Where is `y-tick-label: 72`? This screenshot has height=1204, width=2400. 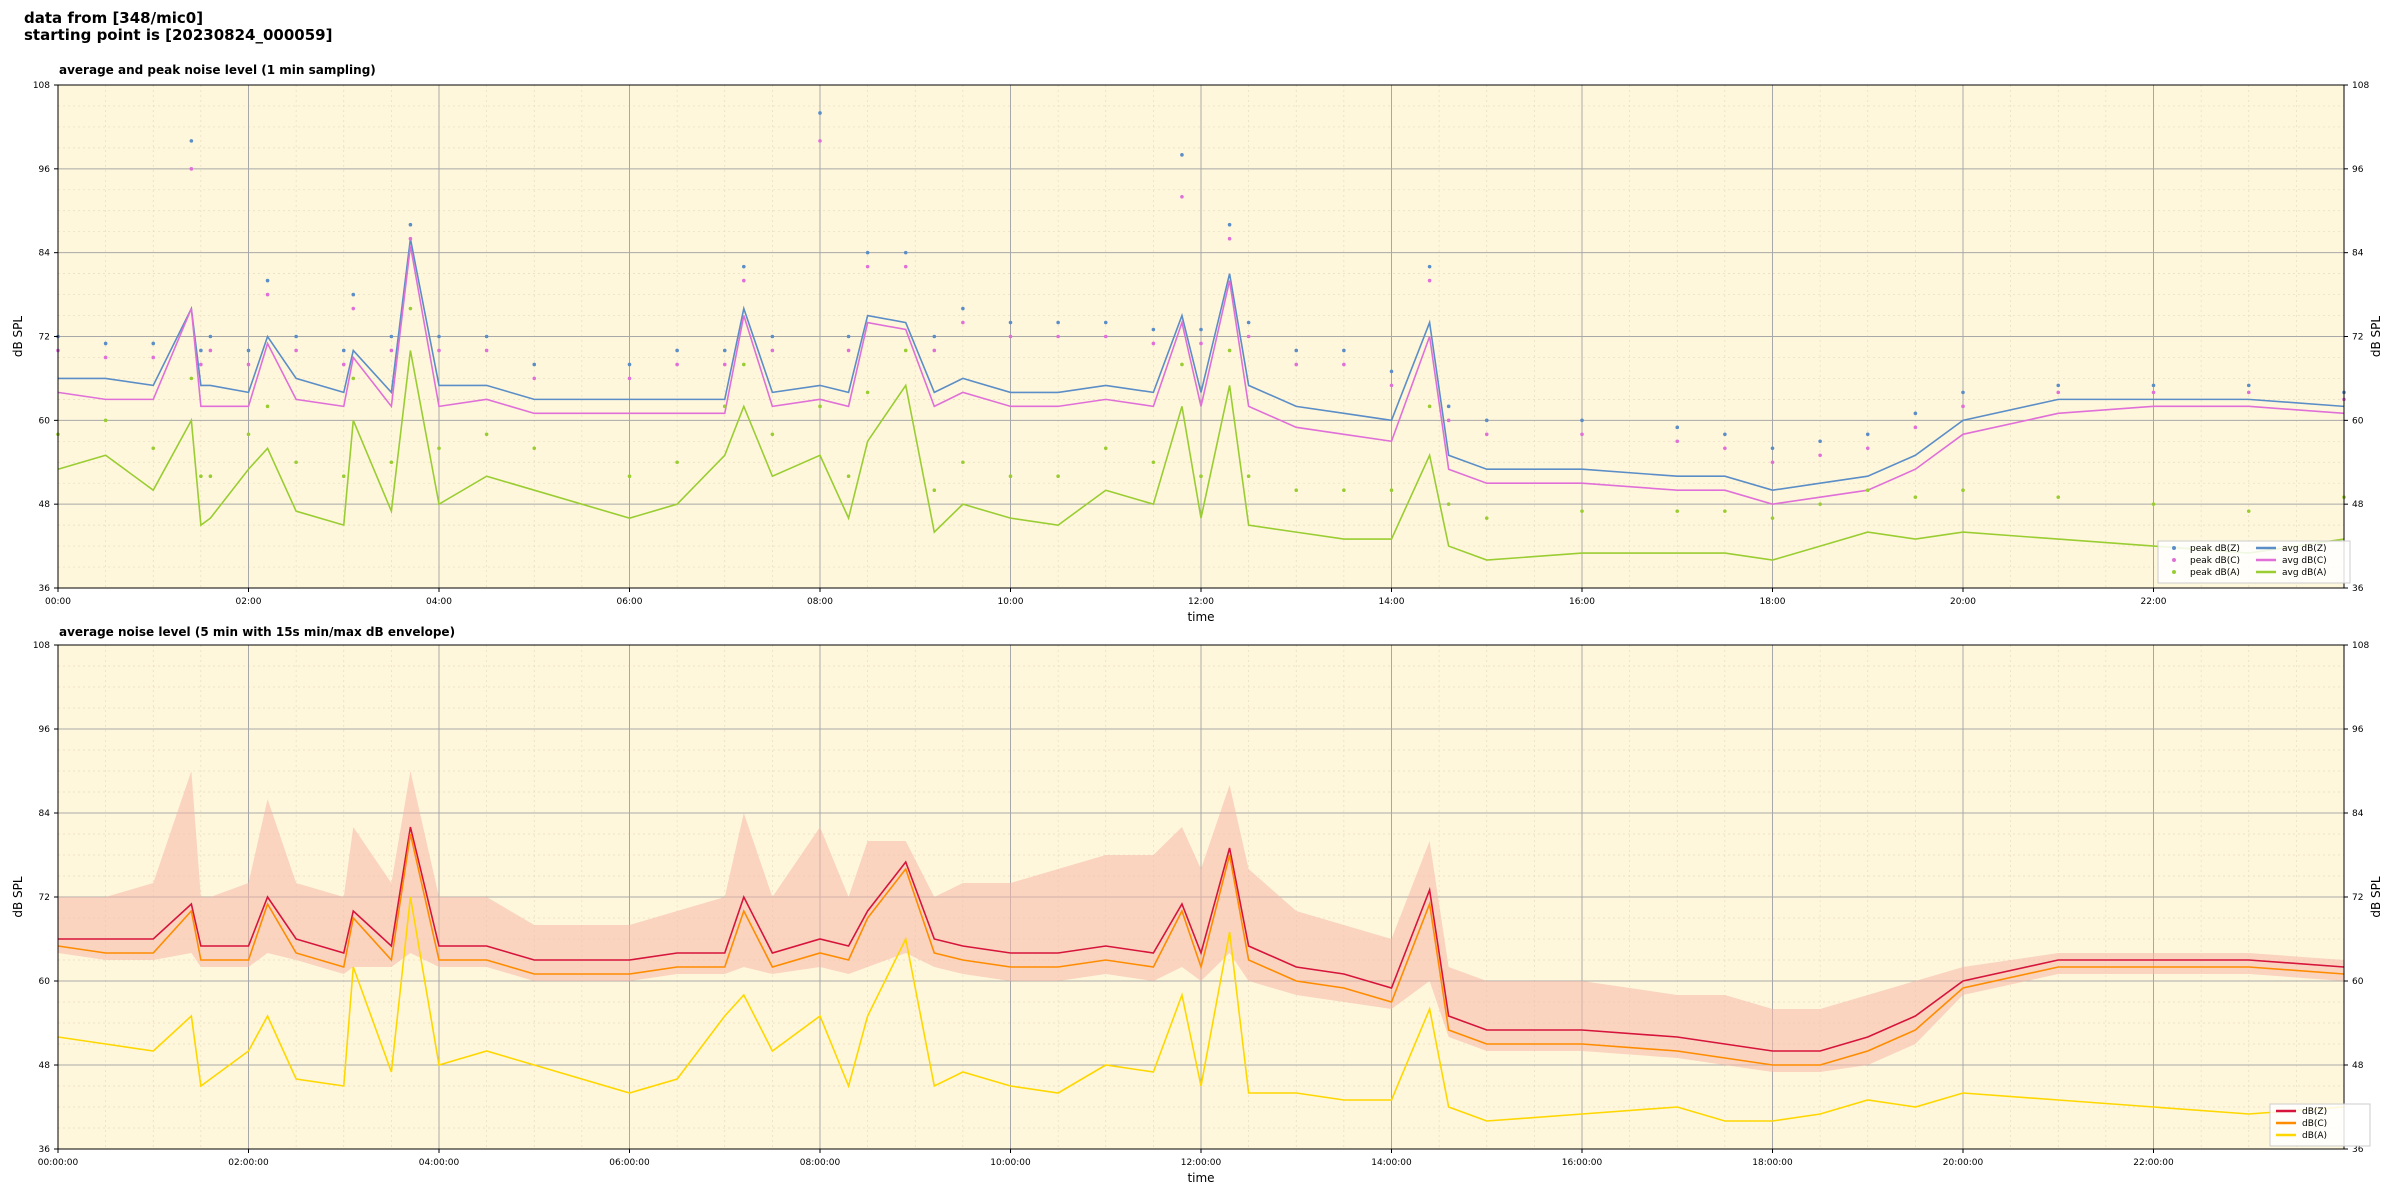
y-tick-label: 72 is located at coordinates (2357, 338).